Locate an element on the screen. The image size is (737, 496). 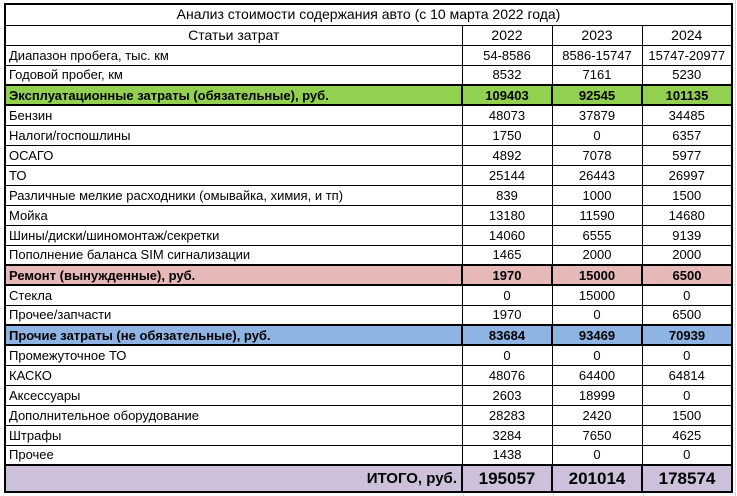
value-cell-2023: 6555 is located at coordinates (597, 235).